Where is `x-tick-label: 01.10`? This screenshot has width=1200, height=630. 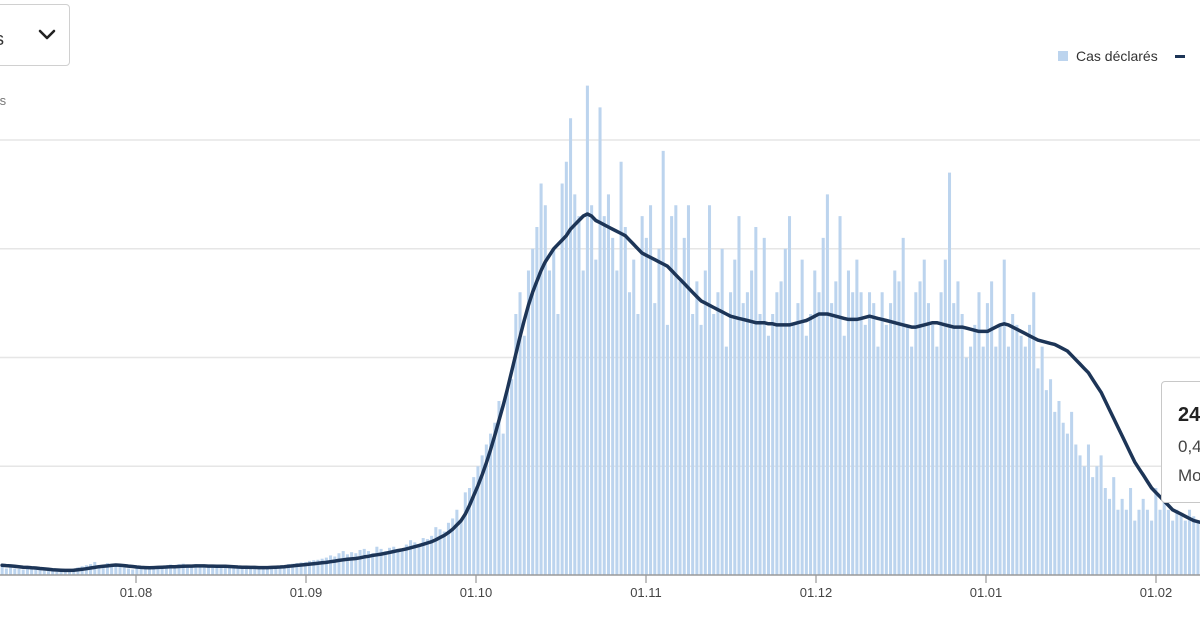
x-tick-label: 01.10 is located at coordinates (476, 592).